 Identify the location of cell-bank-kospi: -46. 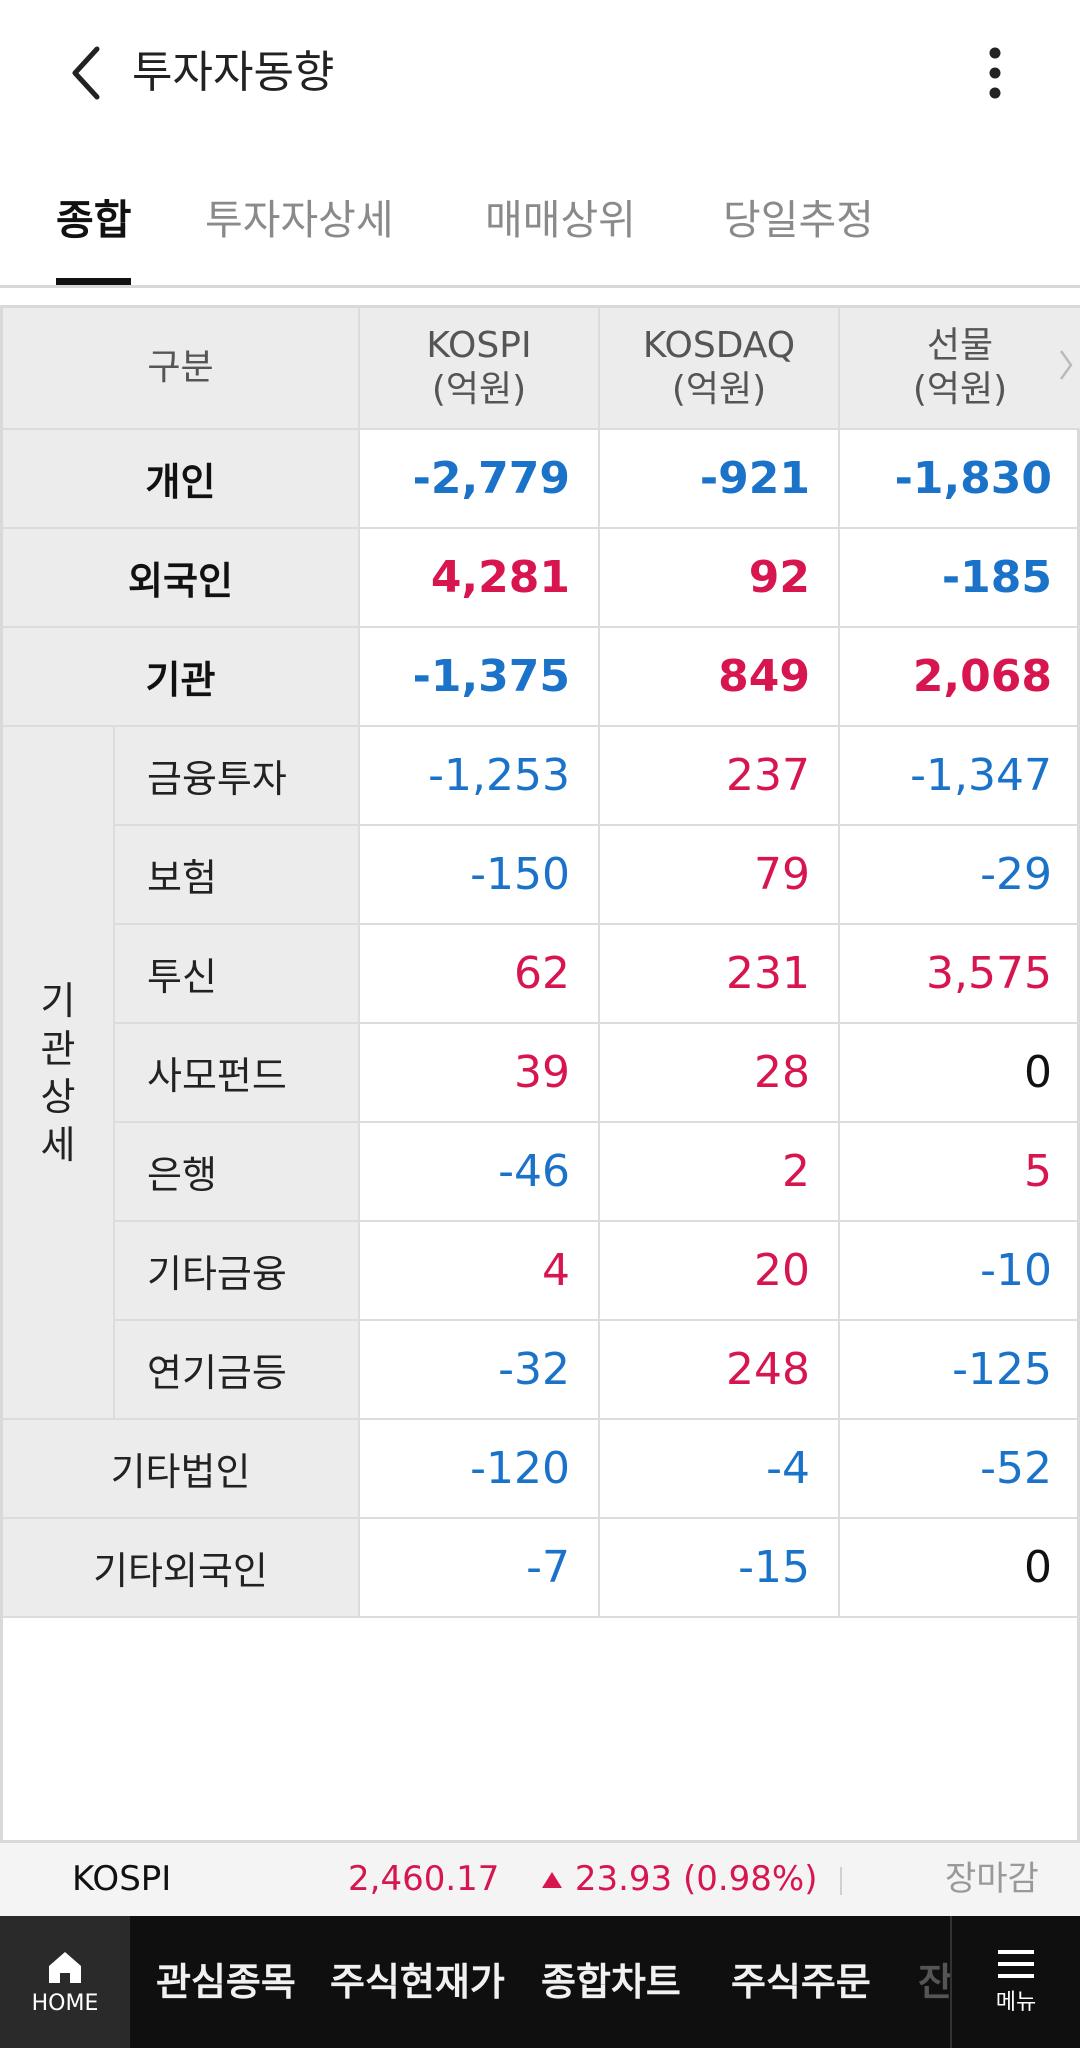
(480, 1172).